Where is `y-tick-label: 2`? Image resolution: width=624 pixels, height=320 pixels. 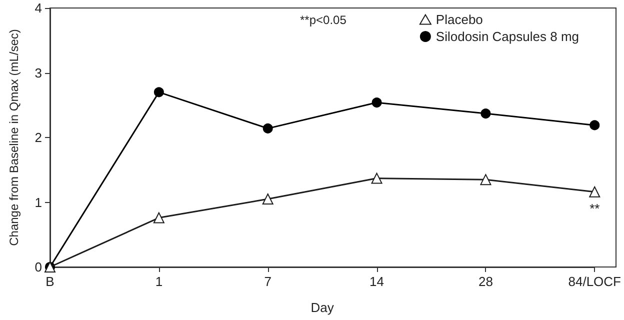 y-tick-label: 2 is located at coordinates (38, 137).